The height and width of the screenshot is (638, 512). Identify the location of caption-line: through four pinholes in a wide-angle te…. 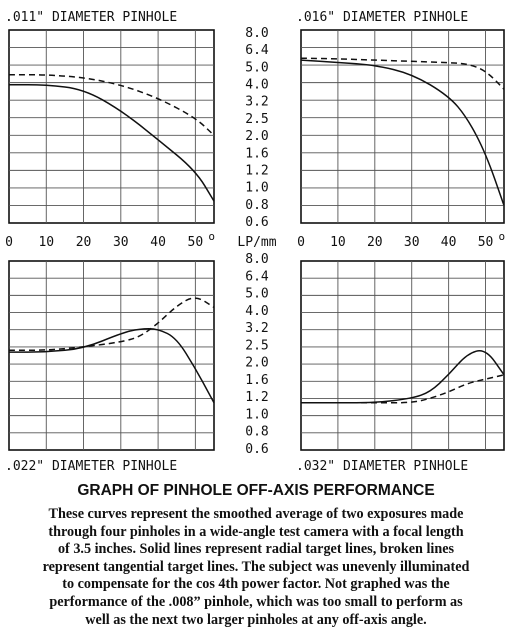
(256, 531).